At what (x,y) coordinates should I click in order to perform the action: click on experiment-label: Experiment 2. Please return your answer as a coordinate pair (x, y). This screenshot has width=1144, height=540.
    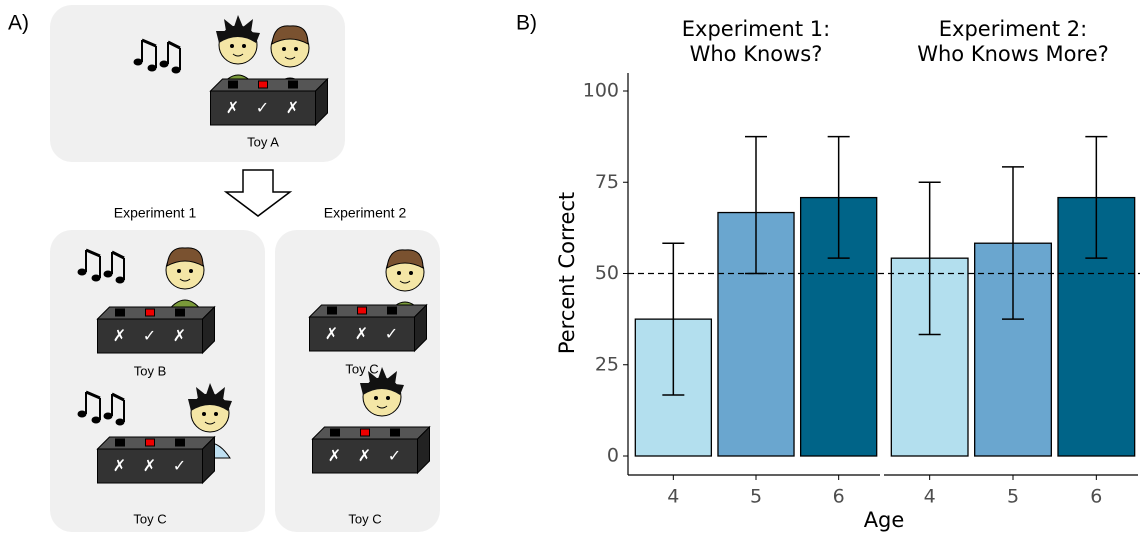
    Looking at the image, I should click on (365, 213).